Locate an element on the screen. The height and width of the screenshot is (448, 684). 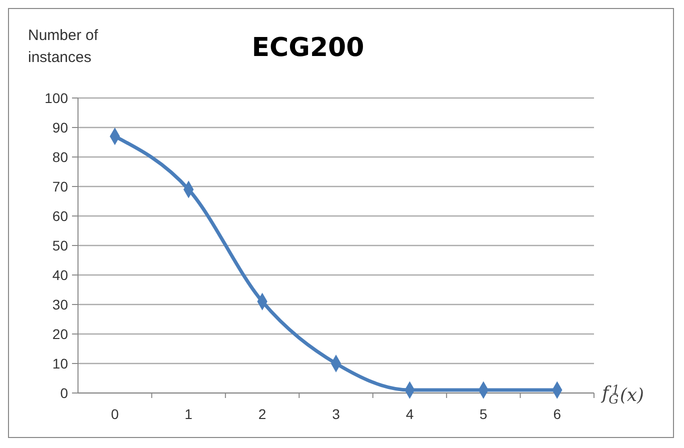
x-tick-label: 3 is located at coordinates (336, 414).